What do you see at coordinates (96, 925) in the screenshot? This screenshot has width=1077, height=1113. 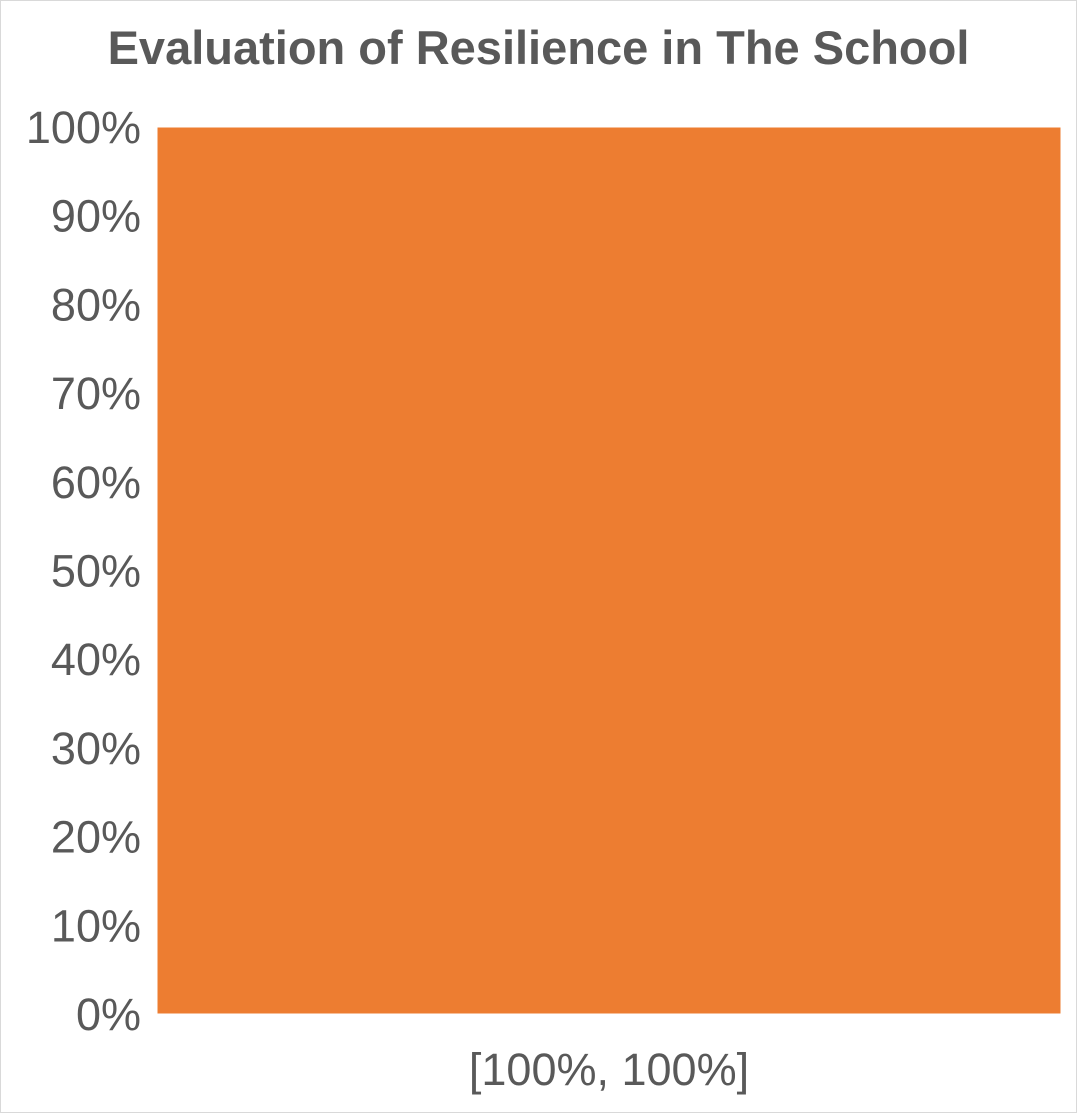 I see `y-tick-label: 10%` at bounding box center [96, 925].